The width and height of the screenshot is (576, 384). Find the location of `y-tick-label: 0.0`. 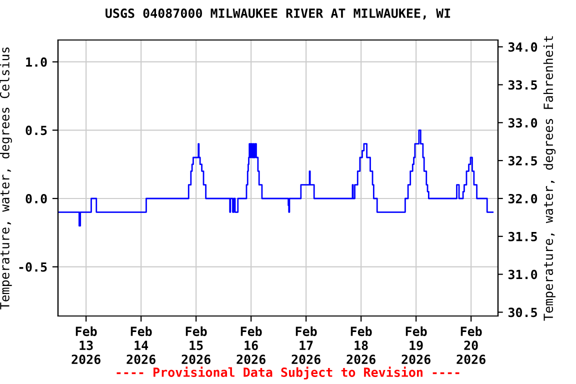

y-tick-label: 0.0 is located at coordinates (36, 199).